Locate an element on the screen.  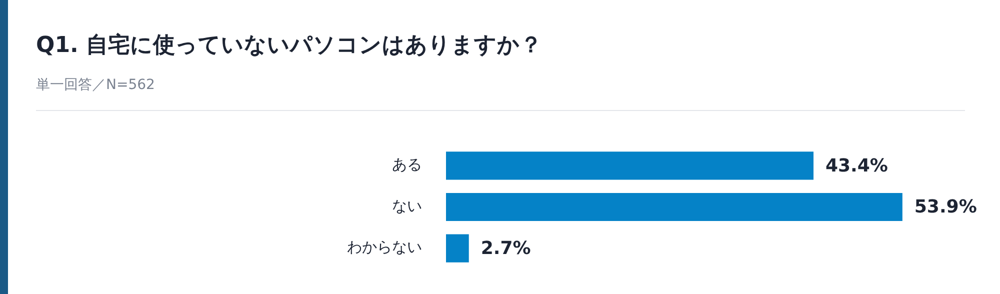
data-label: 53.9% is located at coordinates (945, 207).